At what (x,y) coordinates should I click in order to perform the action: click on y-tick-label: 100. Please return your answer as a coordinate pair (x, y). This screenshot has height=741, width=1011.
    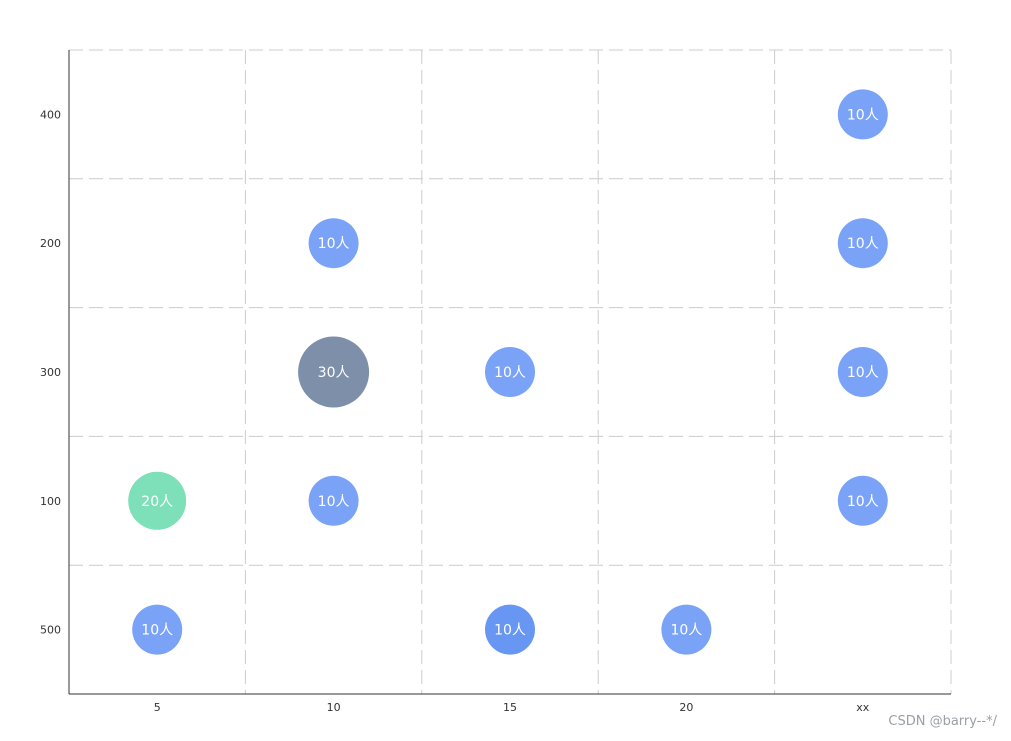
    Looking at the image, I should click on (50, 501).